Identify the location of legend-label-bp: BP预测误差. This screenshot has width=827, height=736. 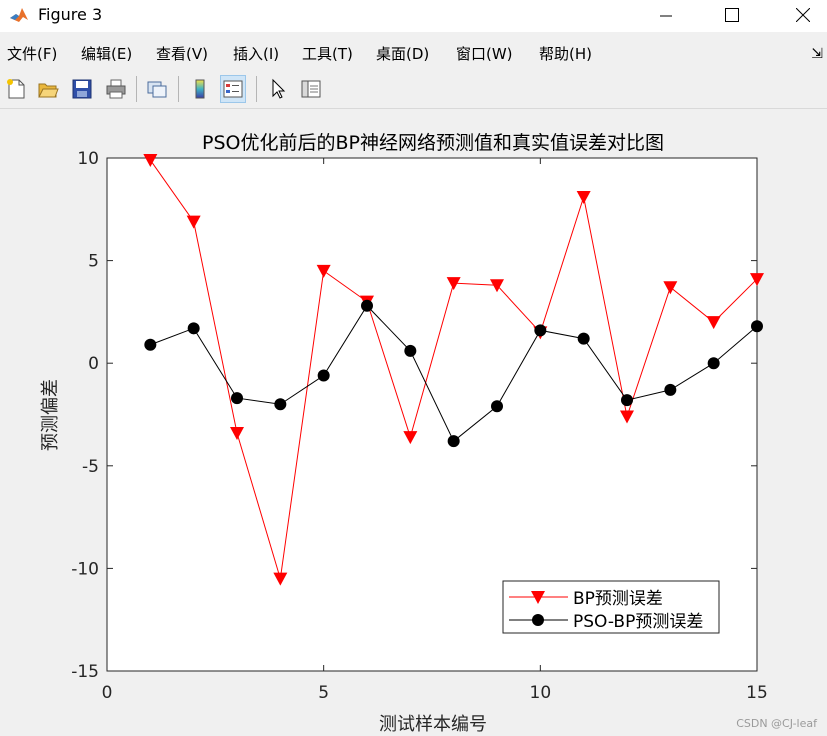
(618, 599).